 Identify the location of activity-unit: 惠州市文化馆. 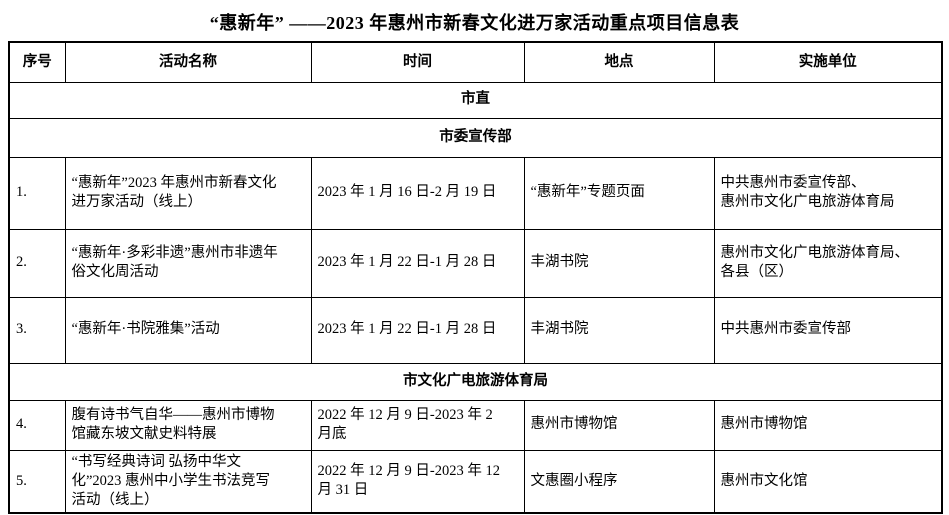
(828, 481).